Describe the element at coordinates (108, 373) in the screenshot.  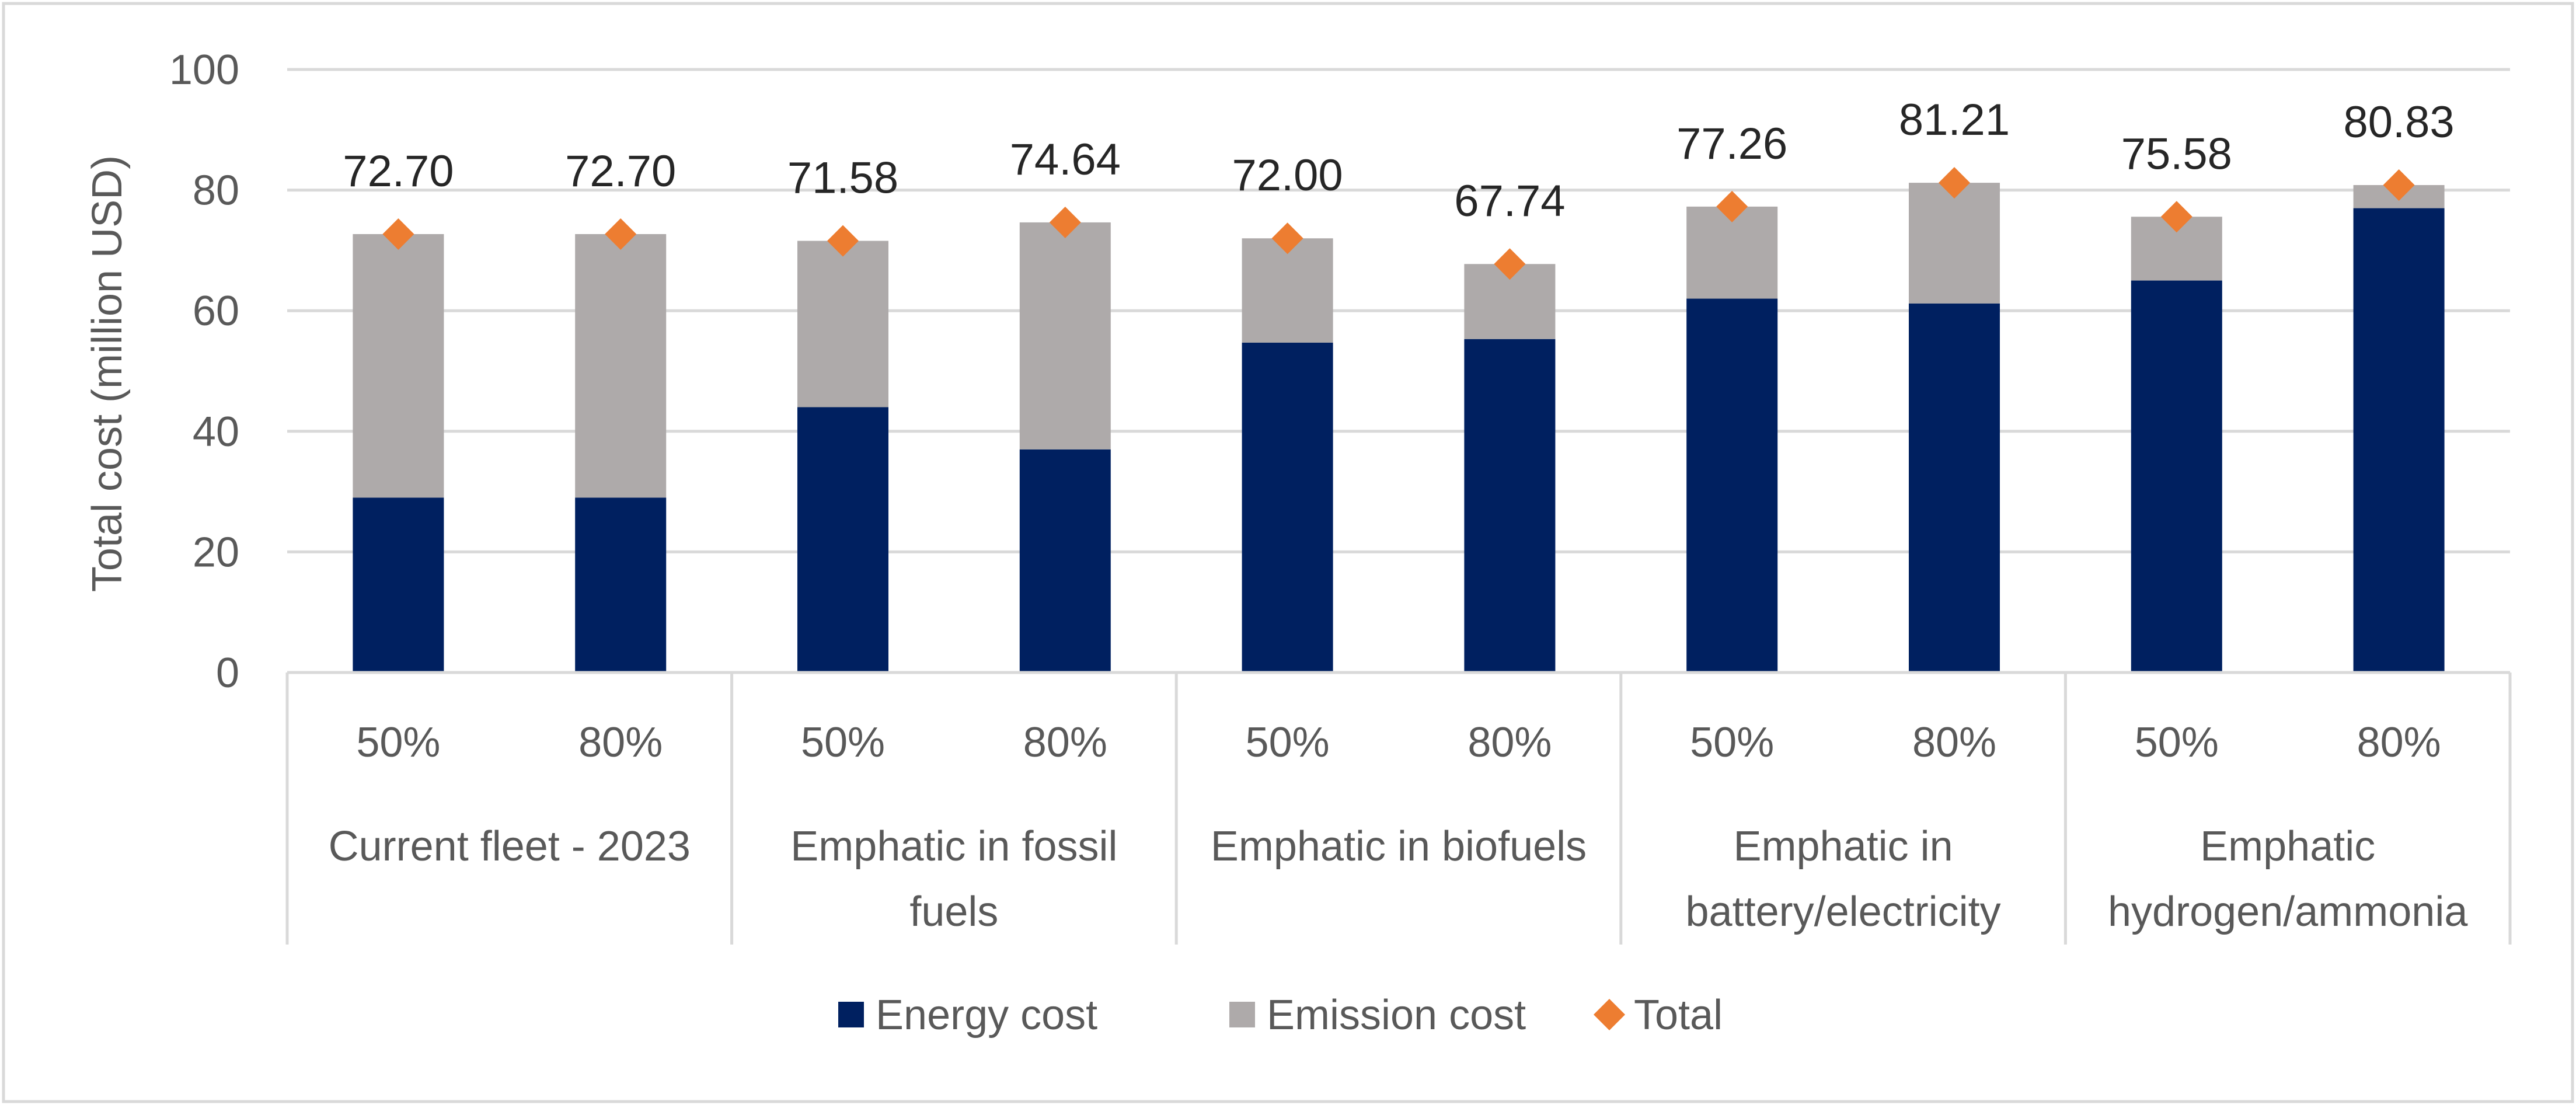
I see `y-axis-title: Total cost (million USD)` at that location.